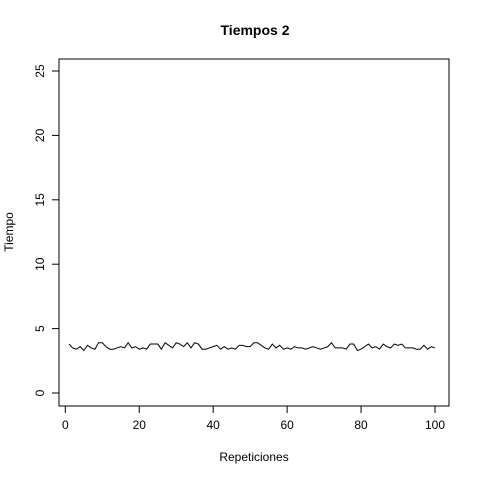 Image resolution: width=480 pixels, height=480 pixels. What do you see at coordinates (252, 346) in the screenshot?
I see `series-line` at bounding box center [252, 346].